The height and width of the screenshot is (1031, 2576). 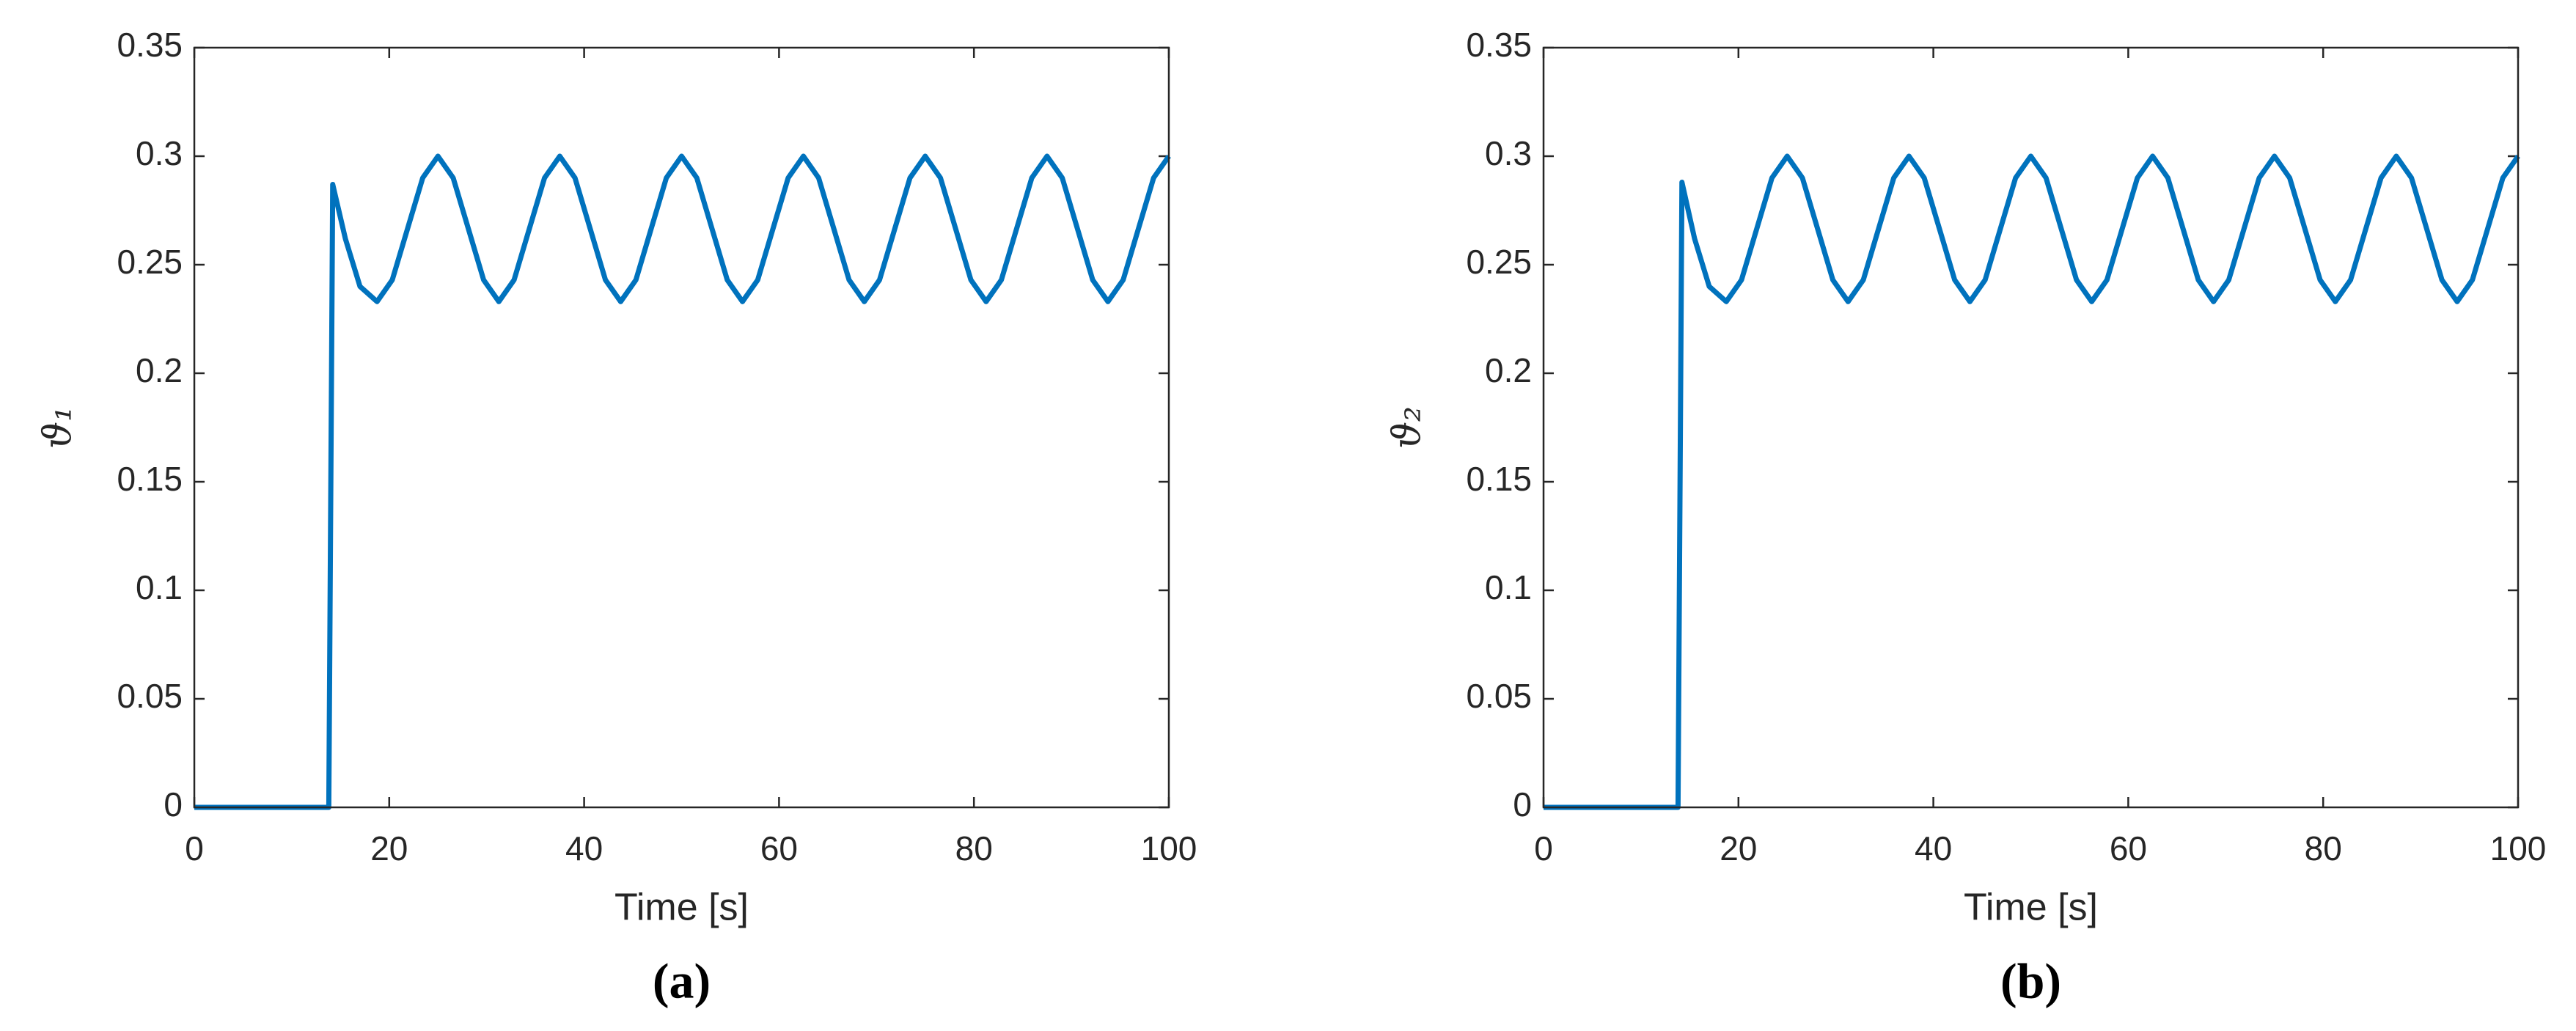 What do you see at coordinates (2030, 981) in the screenshot?
I see `panel-caption: (b)` at bounding box center [2030, 981].